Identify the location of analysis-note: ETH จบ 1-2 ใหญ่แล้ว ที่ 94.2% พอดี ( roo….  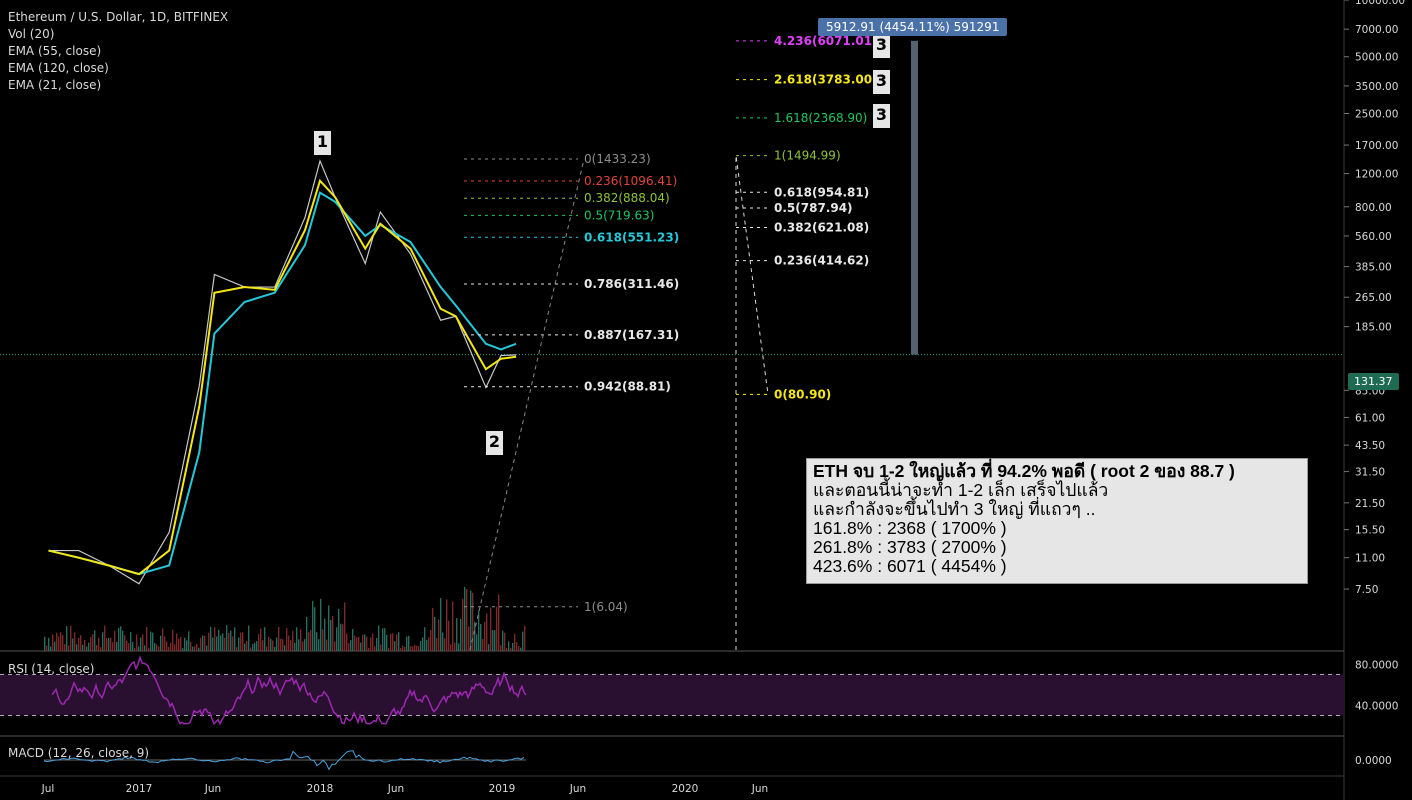
(1057, 521).